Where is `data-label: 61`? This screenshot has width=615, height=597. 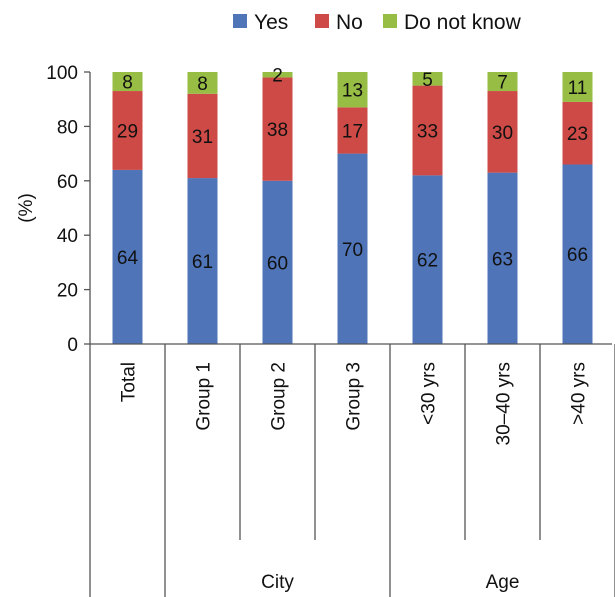
data-label: 61 is located at coordinates (202, 262).